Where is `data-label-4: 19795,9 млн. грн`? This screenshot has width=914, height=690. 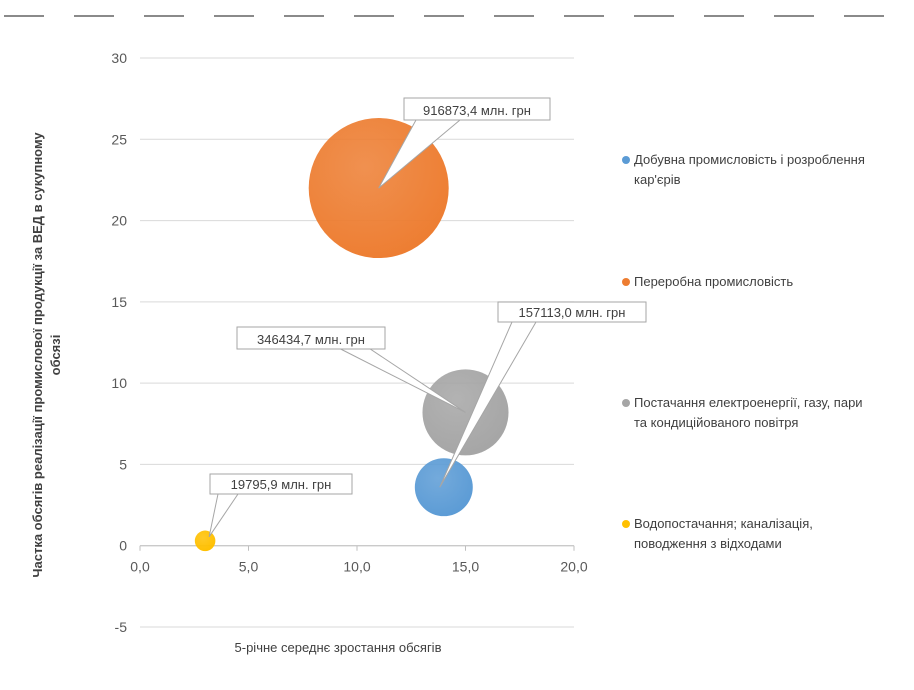
data-label-4: 19795,9 млн. грн is located at coordinates (281, 484).